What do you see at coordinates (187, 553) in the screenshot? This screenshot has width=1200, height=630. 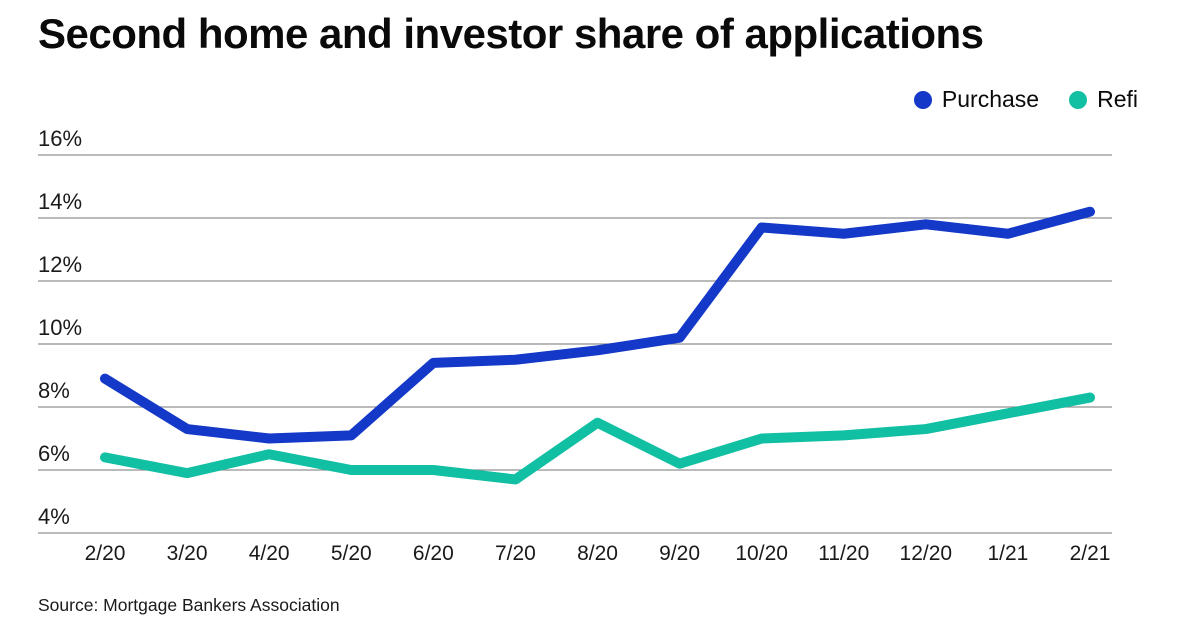 I see `x-tick-label-3/20: 3/20` at bounding box center [187, 553].